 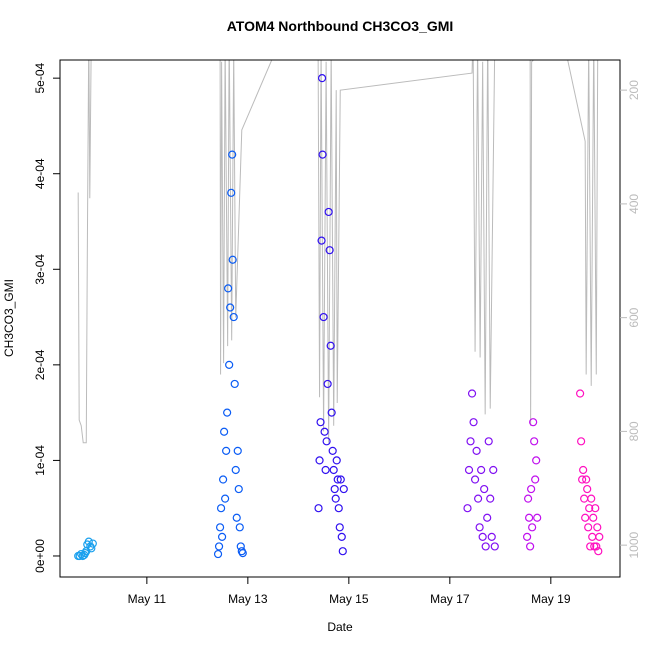 I want to click on y-tick-label: 5e-04, so click(x=40, y=77).